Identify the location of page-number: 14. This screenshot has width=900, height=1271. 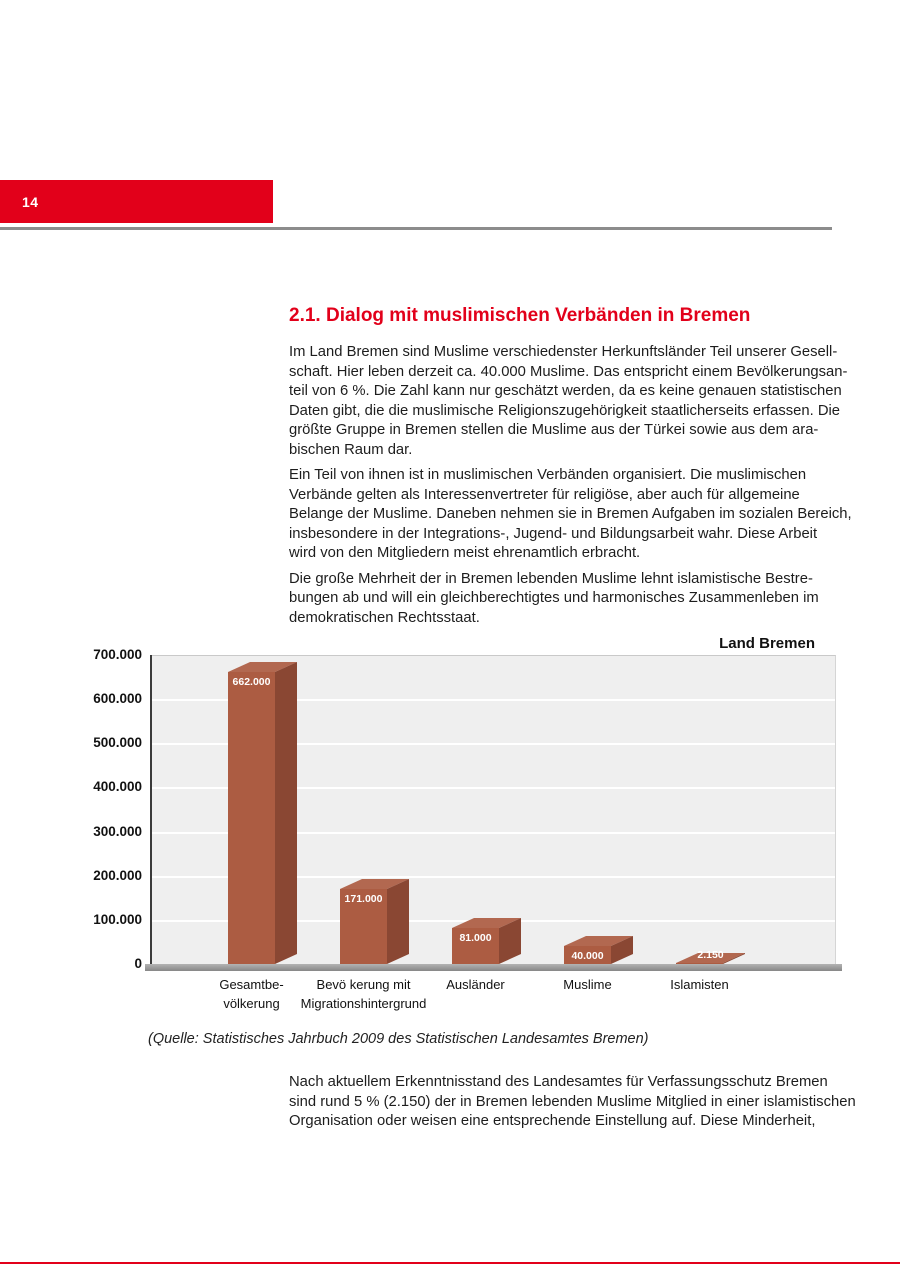
(30, 201).